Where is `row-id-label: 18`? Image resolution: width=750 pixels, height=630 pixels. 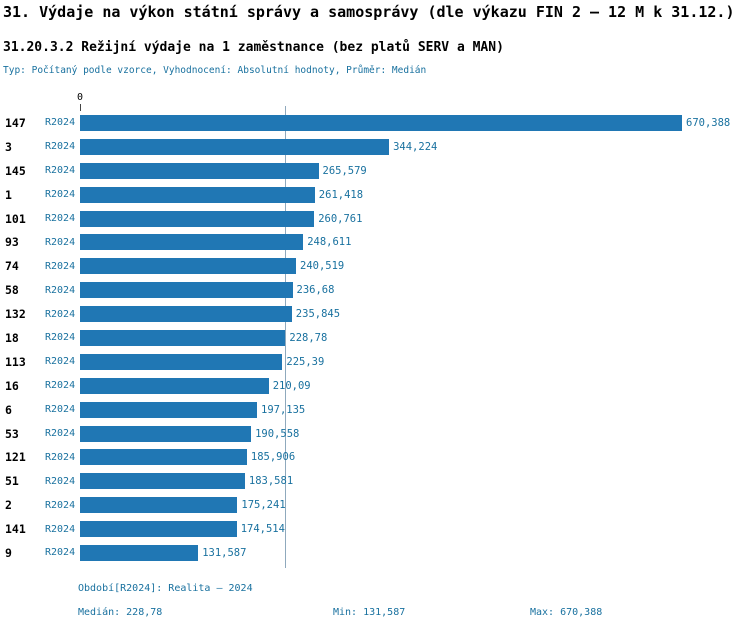 row-id-label: 18 is located at coordinates (12, 337).